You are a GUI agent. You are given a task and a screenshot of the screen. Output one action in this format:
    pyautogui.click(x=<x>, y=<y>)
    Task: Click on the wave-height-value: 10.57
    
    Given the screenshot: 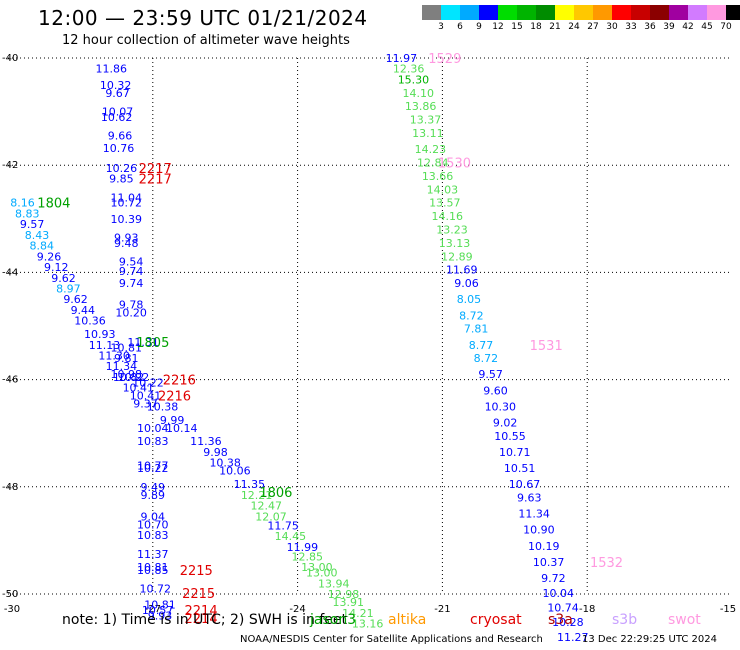 What is the action you would take?
    pyautogui.click(x=158, y=610)
    